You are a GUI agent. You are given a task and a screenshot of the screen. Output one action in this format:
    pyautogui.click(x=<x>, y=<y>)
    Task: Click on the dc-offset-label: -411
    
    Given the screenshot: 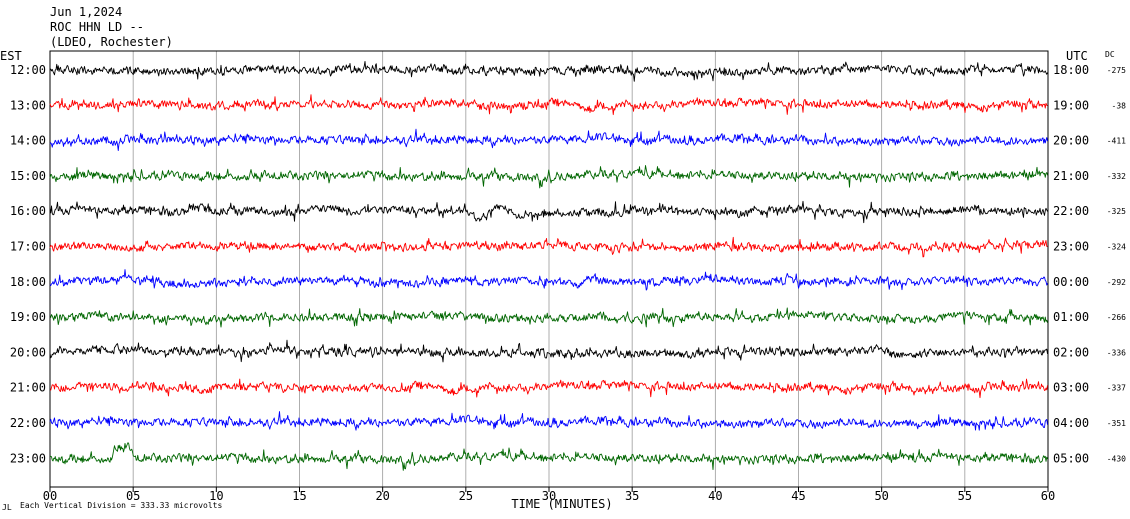 What is the action you would take?
    pyautogui.click(x=1116, y=141)
    